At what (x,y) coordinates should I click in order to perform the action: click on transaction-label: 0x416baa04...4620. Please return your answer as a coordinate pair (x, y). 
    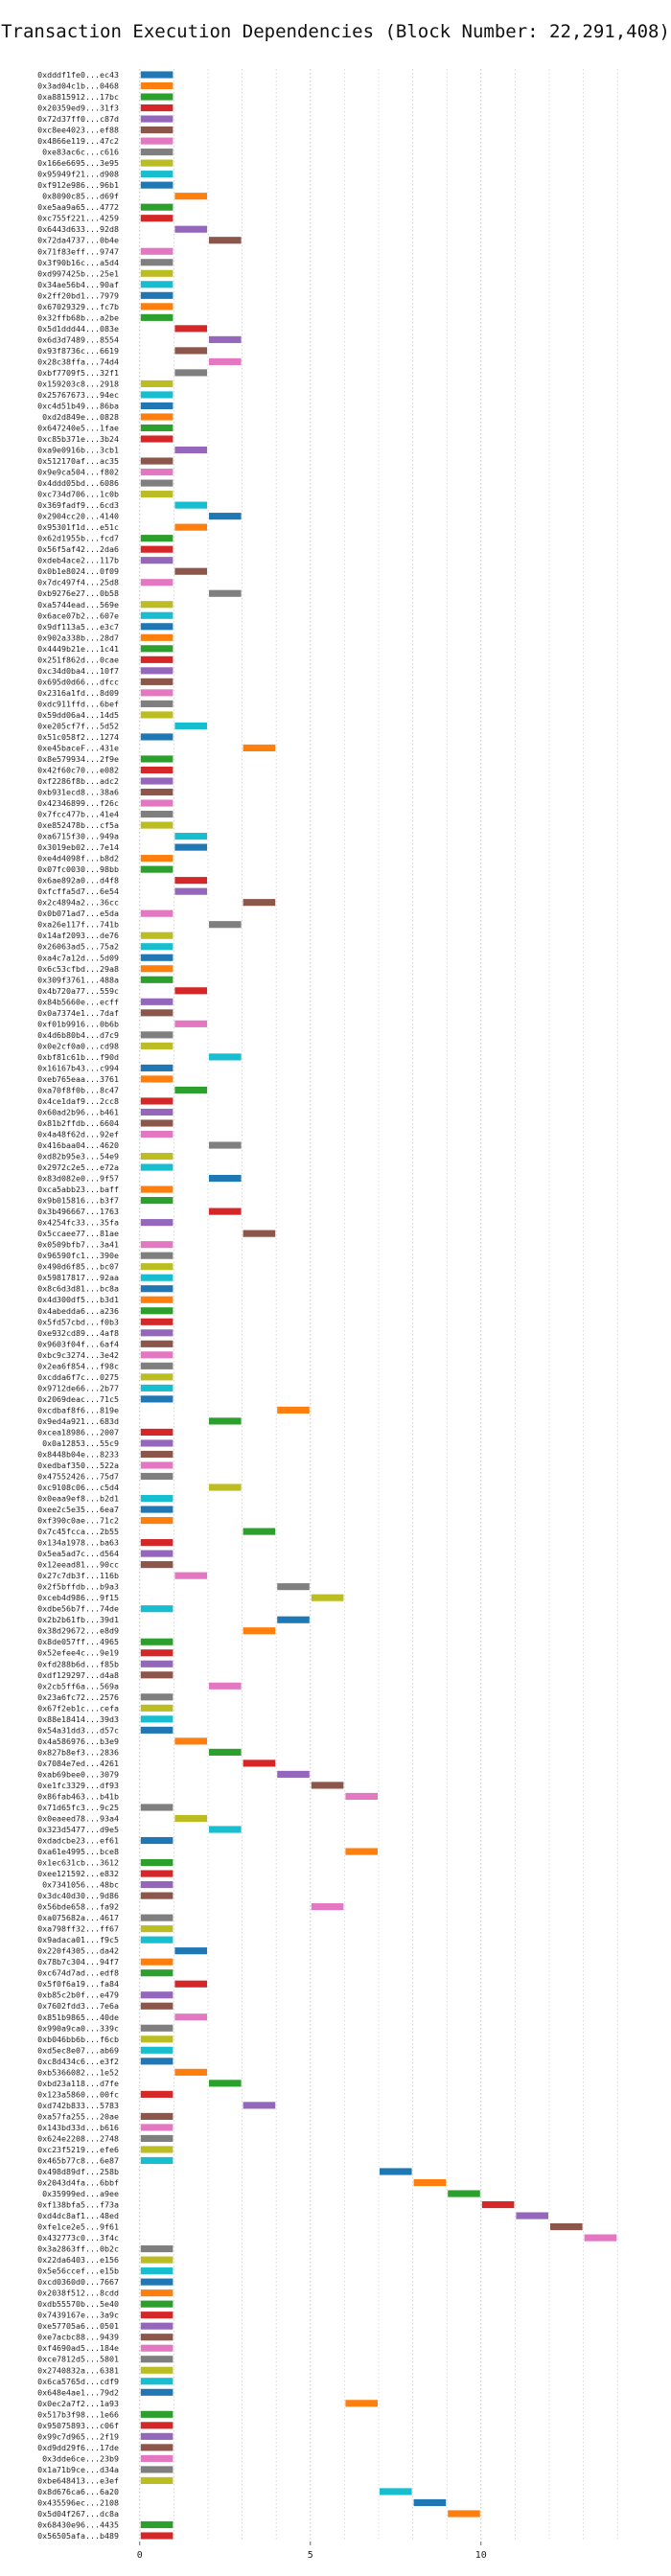
    Looking at the image, I should click on (78, 1145).